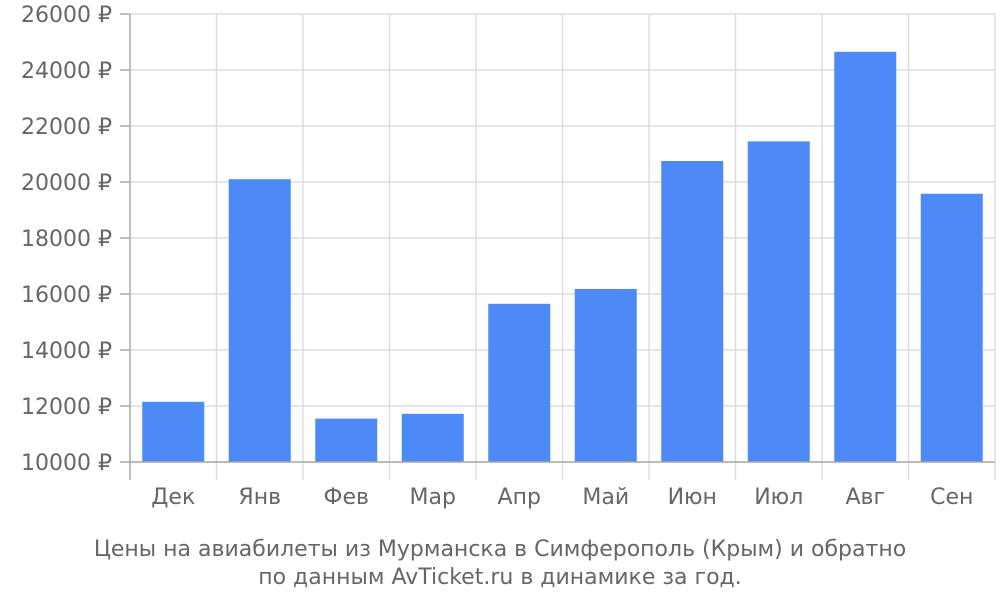  Describe the element at coordinates (865, 497) in the screenshot. I see `x-tick-label: Авг` at that location.